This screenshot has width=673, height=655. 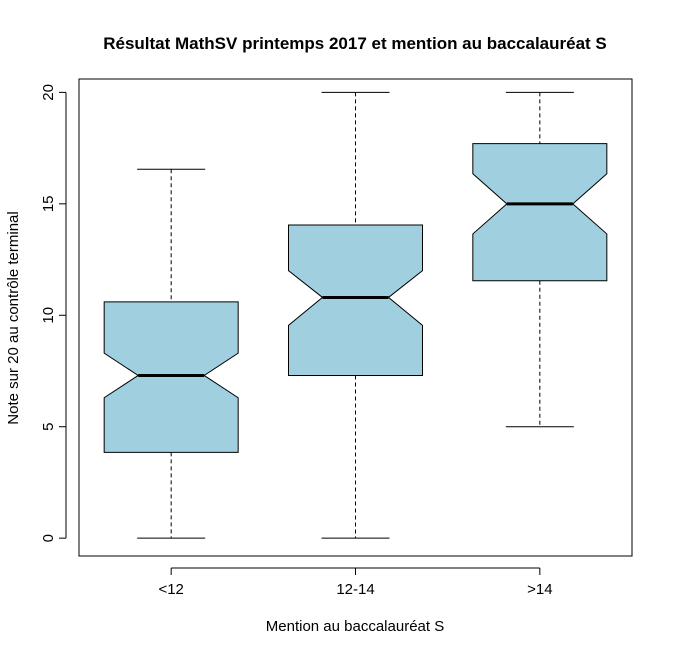 What do you see at coordinates (48, 203) in the screenshot?
I see `y-tick-label: 15` at bounding box center [48, 203].